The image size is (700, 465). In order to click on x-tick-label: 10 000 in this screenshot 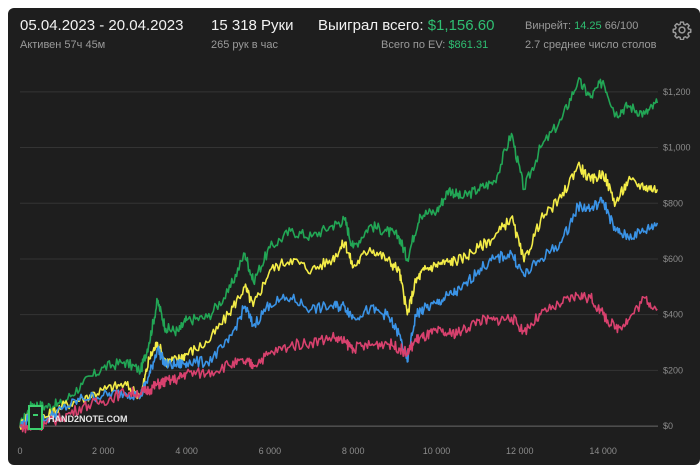, I will do `click(437, 451)`.